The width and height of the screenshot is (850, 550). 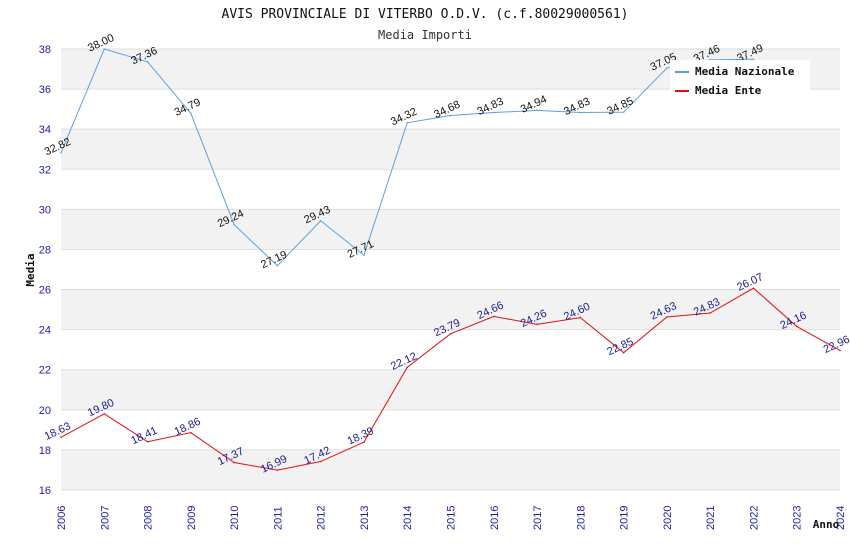 I want to click on x-tick-label: 2019, so click(x=625, y=518).